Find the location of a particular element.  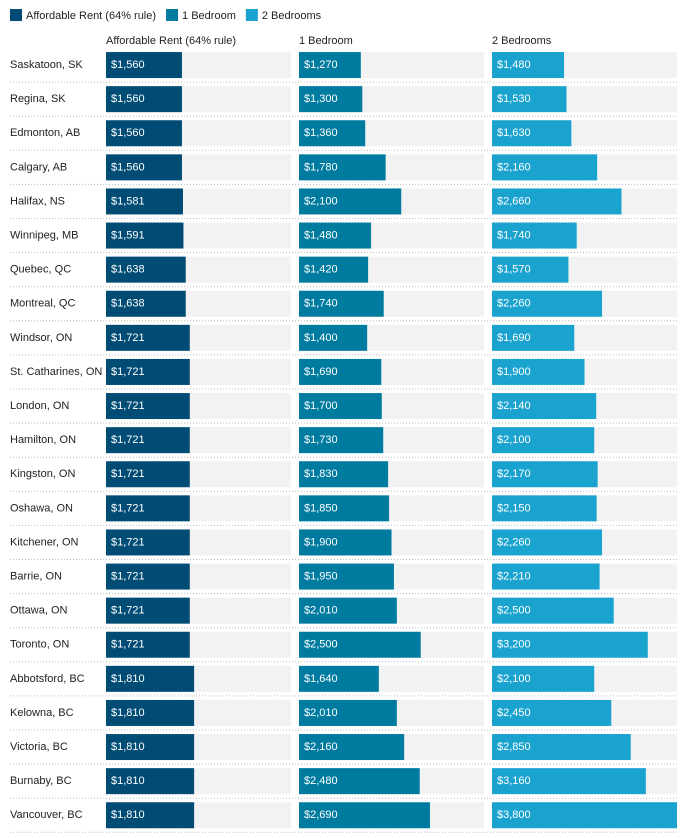

column-header: Affordable Rent (64% rule) is located at coordinates (171, 41).